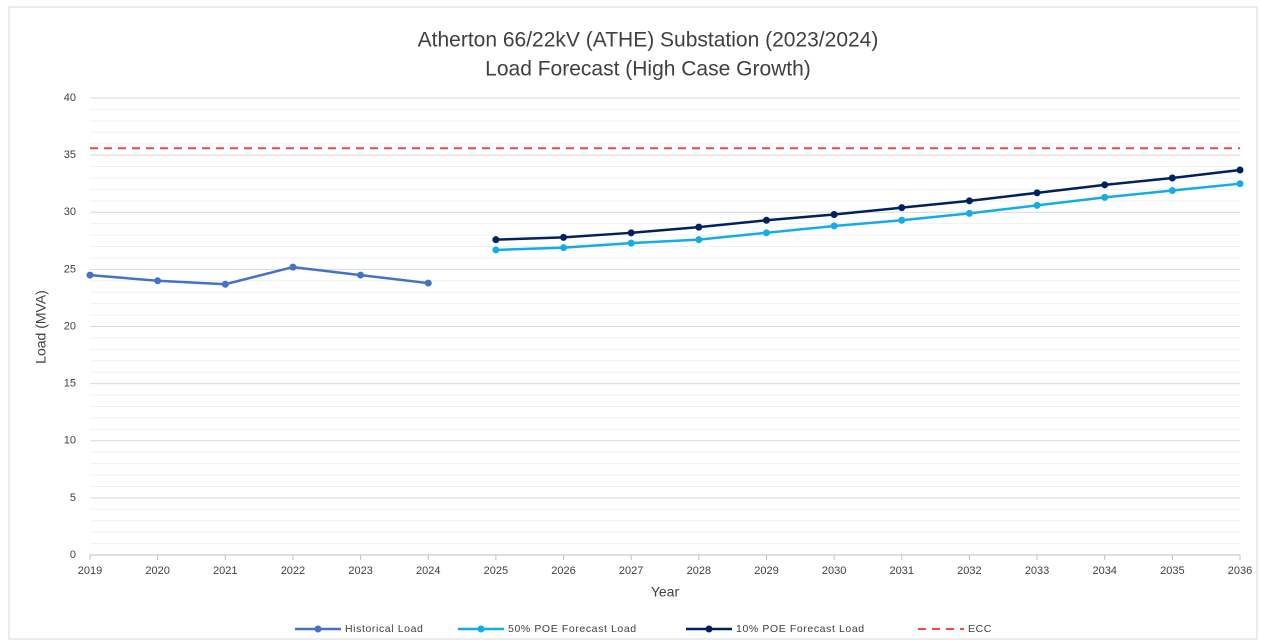  Describe the element at coordinates (834, 571) in the screenshot. I see `x-tick-label: 2030` at that location.